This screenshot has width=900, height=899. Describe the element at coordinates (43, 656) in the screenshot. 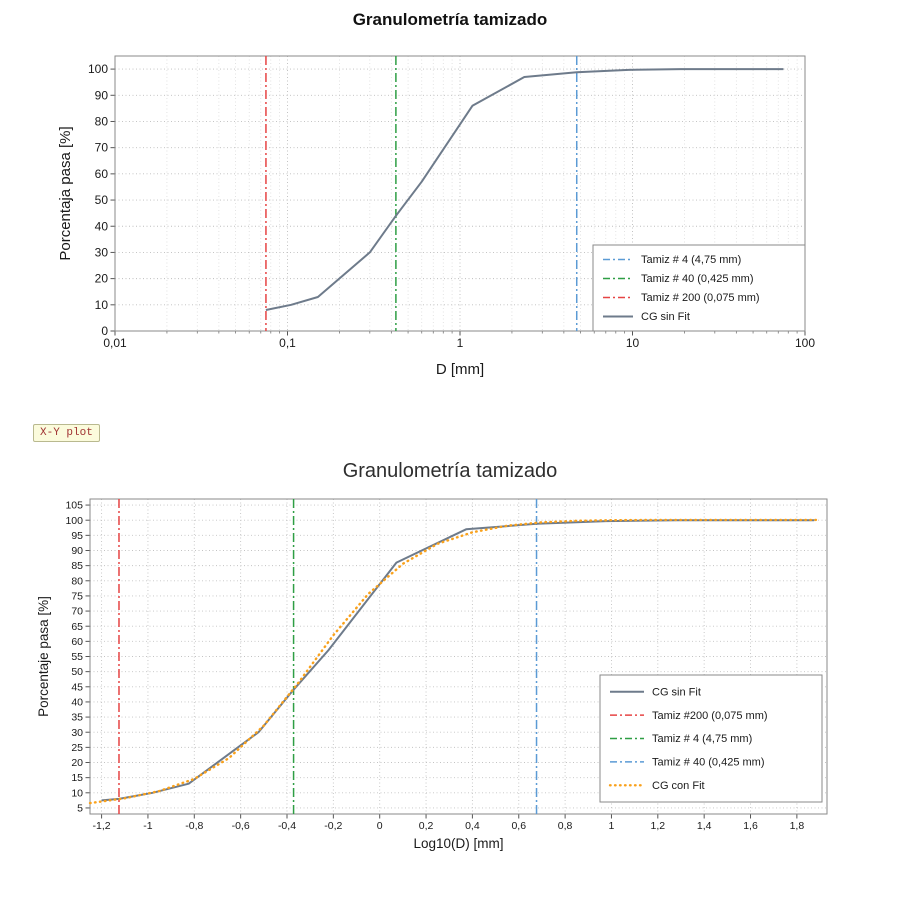

I see `svg-text: Porcentaje pasa [%]` at that location.